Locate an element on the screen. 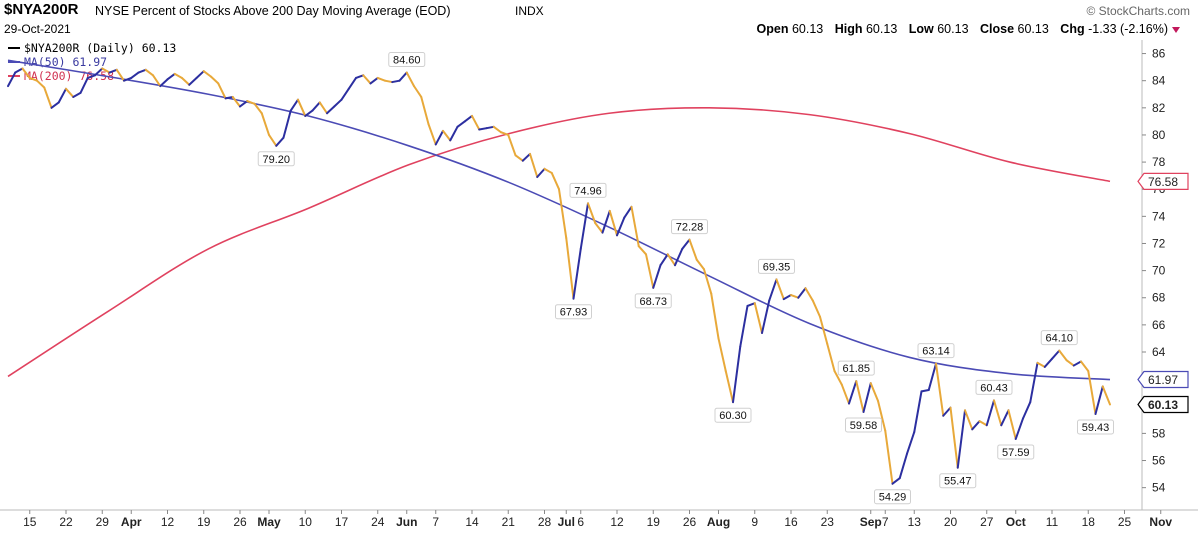 Image resolution: width=1198 pixels, height=534 pixels. x-tick-label: 14 is located at coordinates (472, 522).